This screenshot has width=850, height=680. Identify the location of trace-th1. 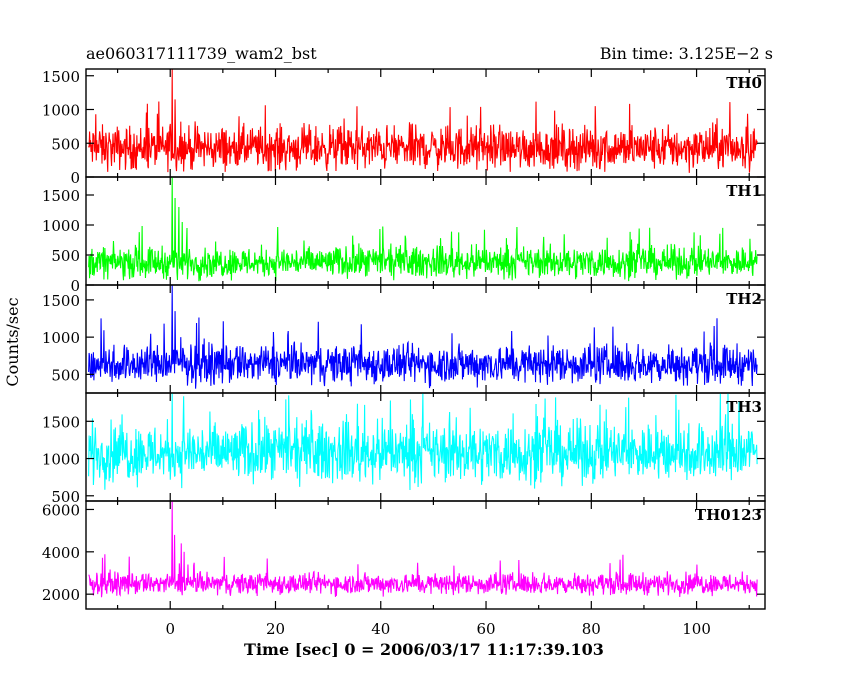
(423, 229).